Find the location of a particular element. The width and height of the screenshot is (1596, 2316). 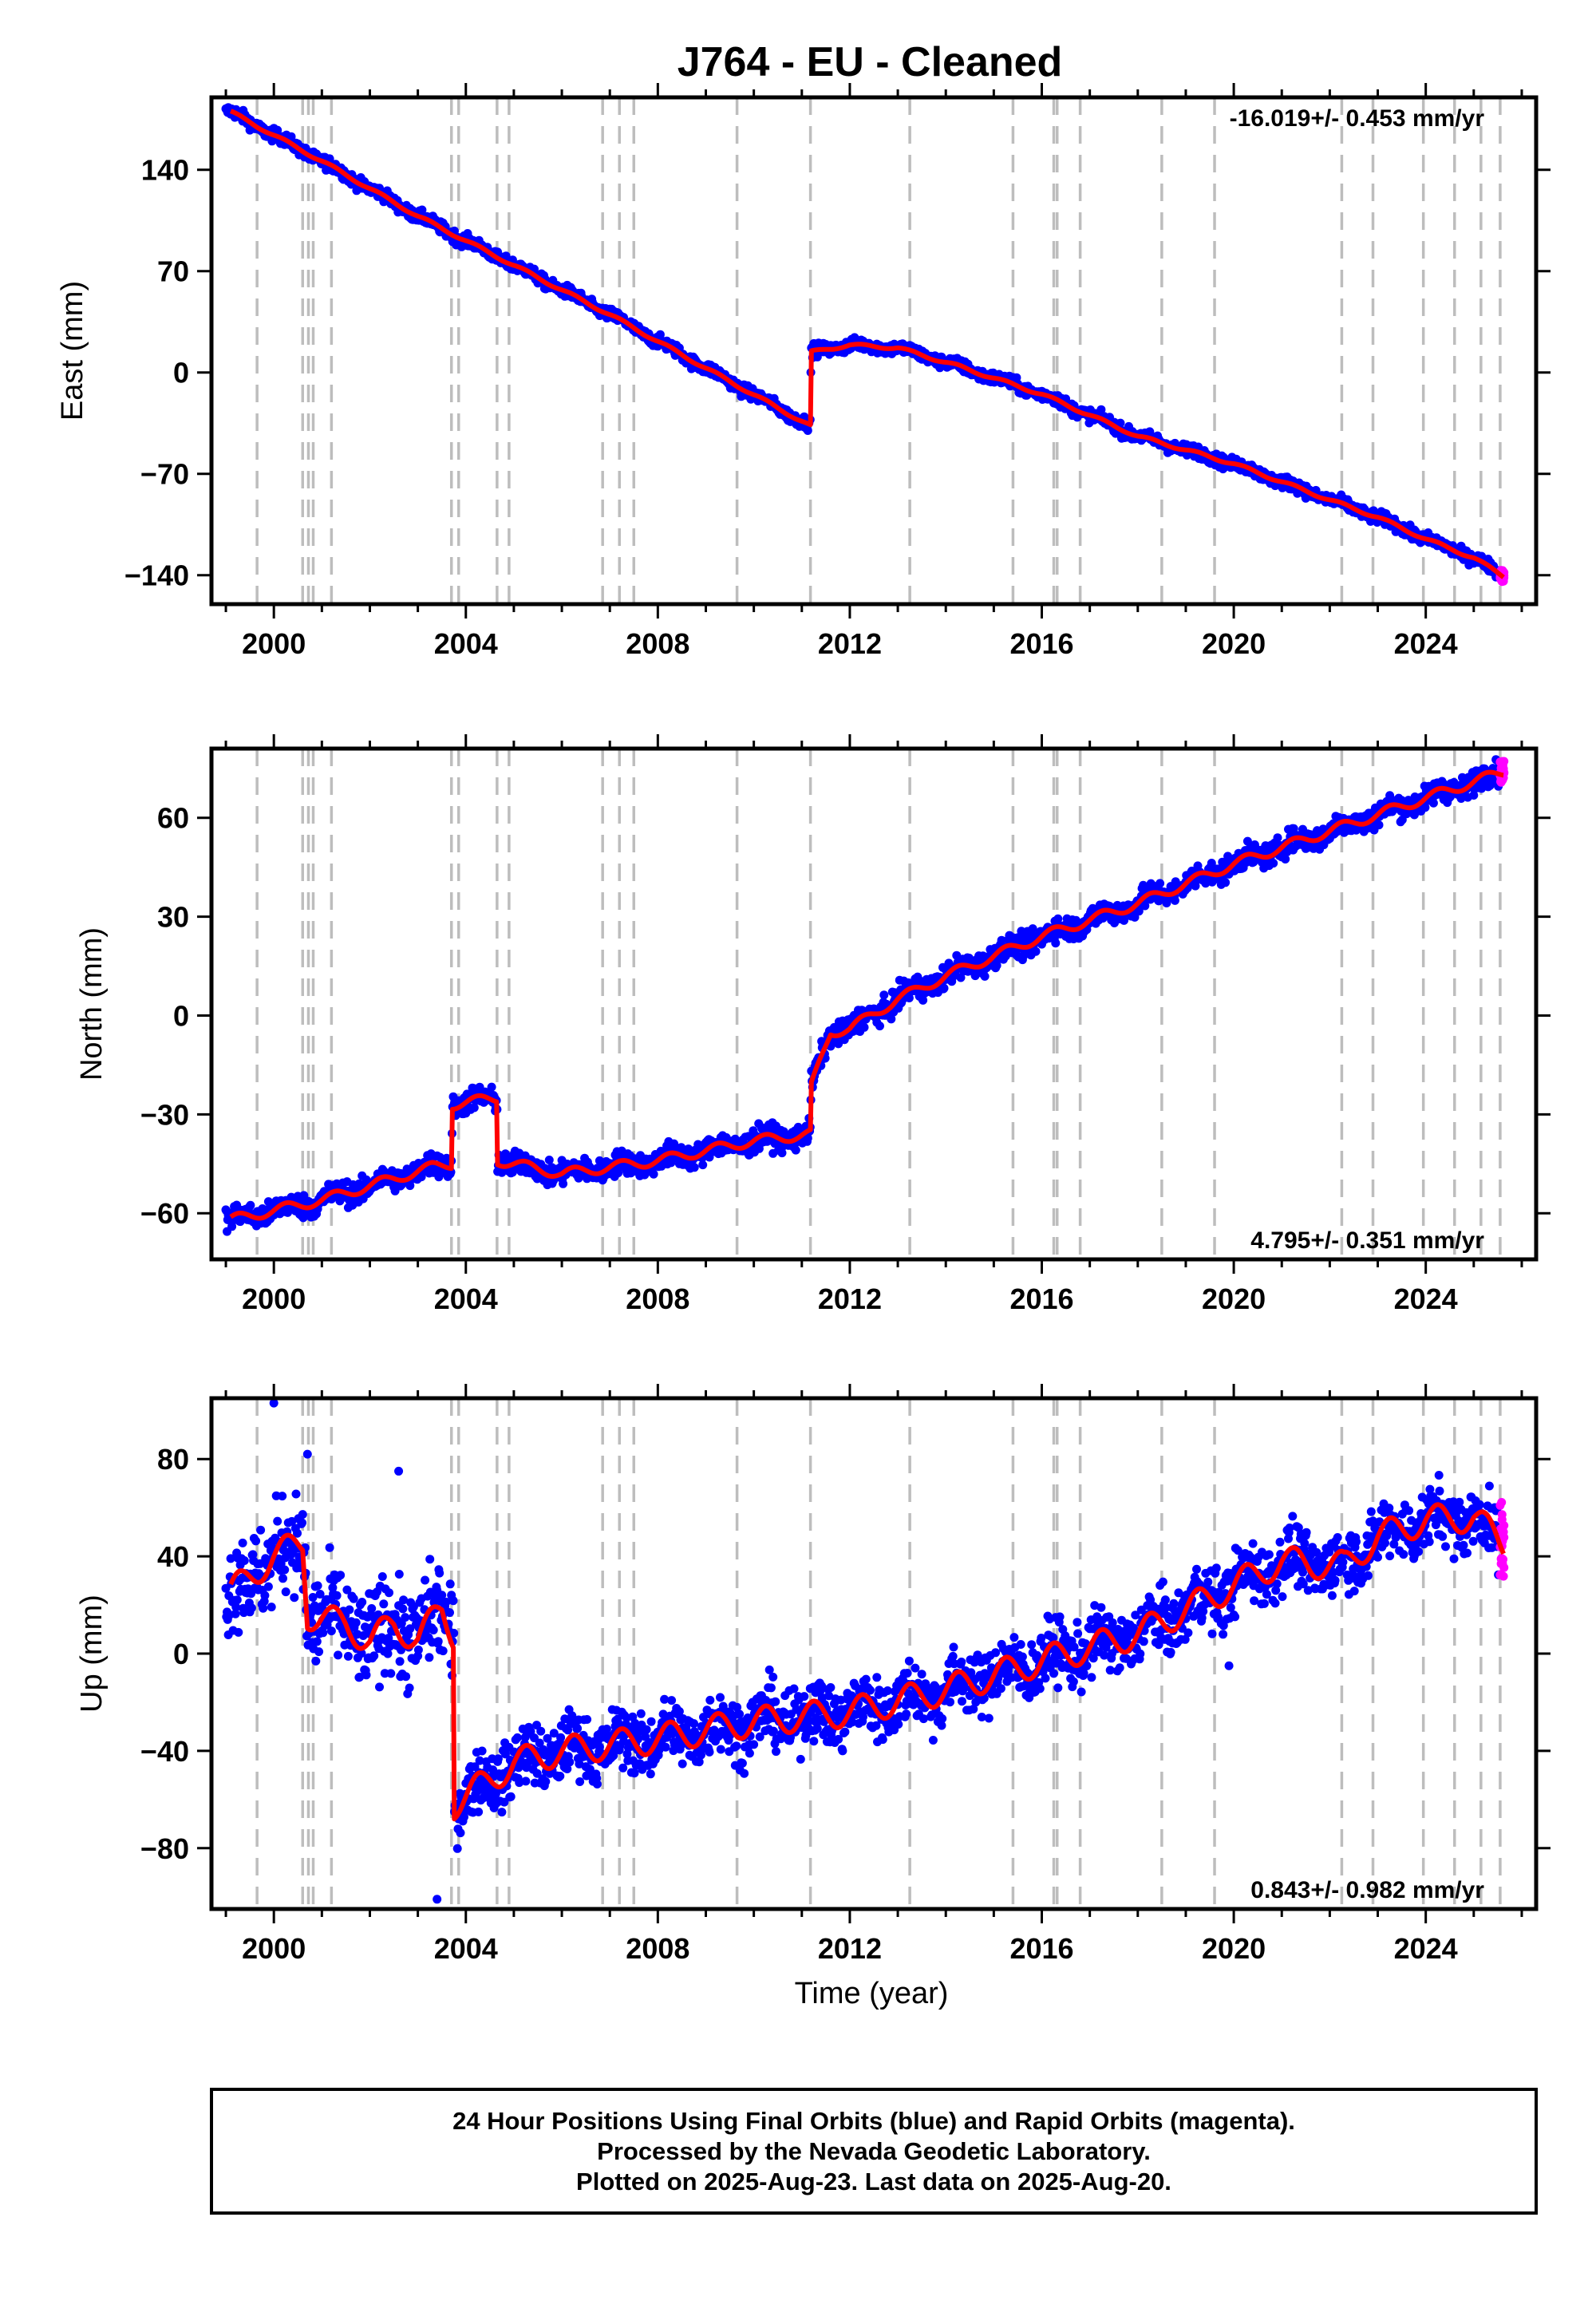

north-rate-annotation: 4.795+/- 0.351 mm/yr is located at coordinates (1367, 1240).